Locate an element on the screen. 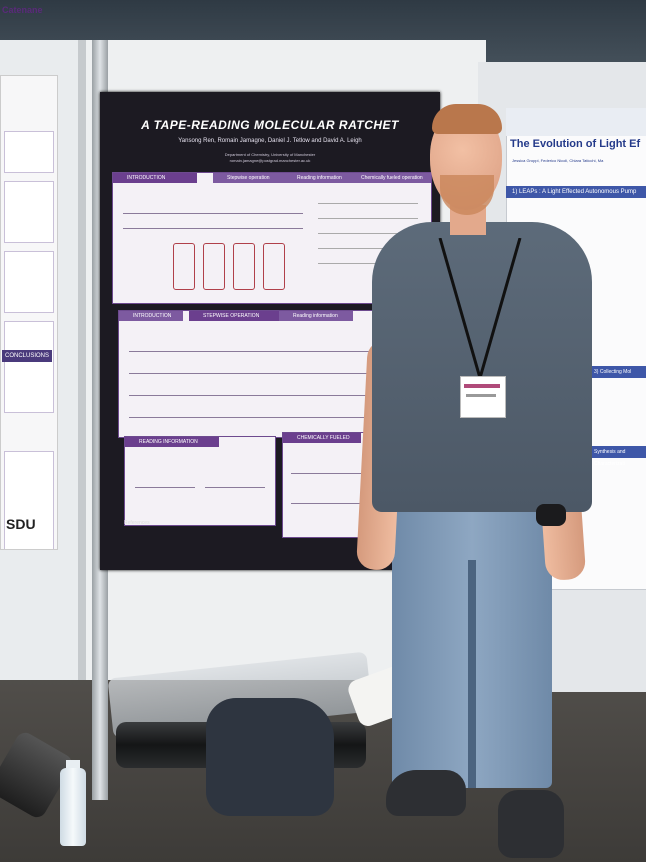 Image resolution: width=646 pixels, height=862 pixels. person-leg-gap is located at coordinates (472, 674).